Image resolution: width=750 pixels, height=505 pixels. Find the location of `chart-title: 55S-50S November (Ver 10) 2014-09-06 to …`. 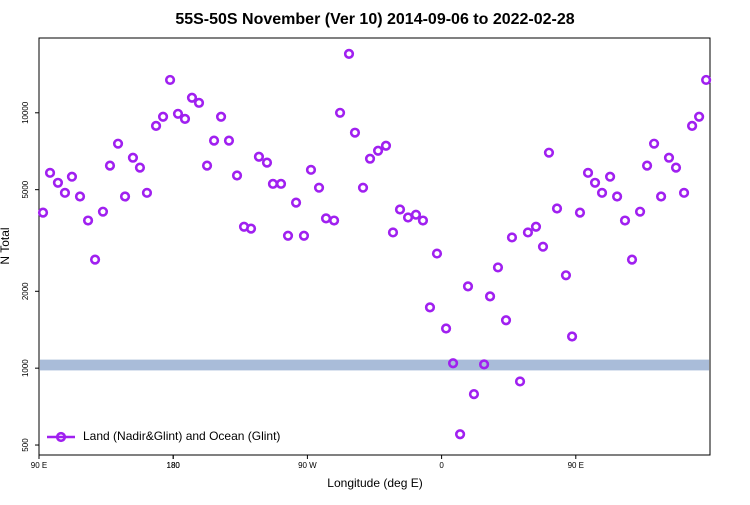

chart-title: 55S-50S November (Ver 10) 2014-09-06 to … is located at coordinates (374, 19).